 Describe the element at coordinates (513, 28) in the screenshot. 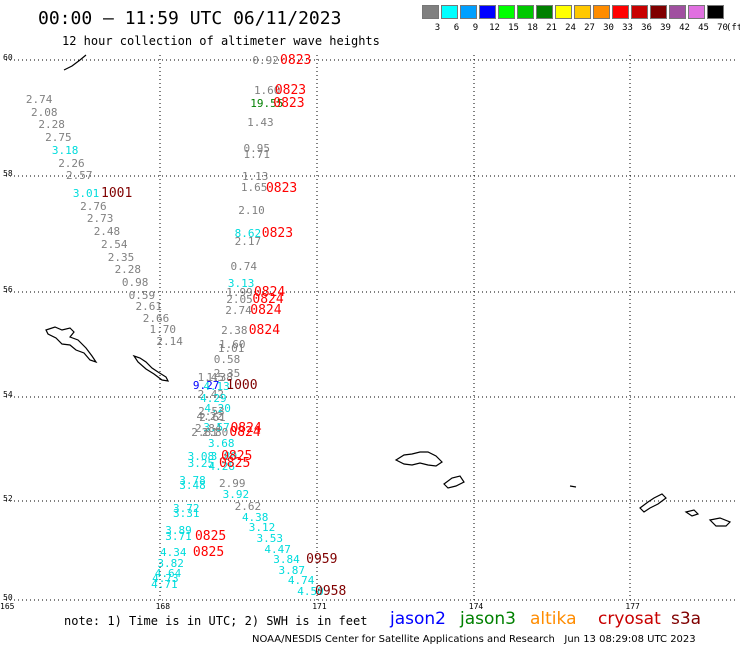

I see `legend-value: 15` at that location.